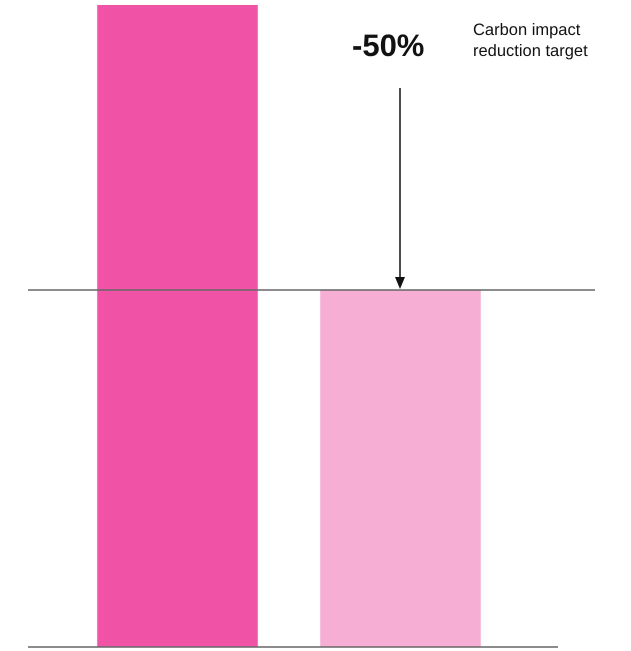  Describe the element at coordinates (388, 46) in the screenshot. I see `annotation: -50%` at that location.